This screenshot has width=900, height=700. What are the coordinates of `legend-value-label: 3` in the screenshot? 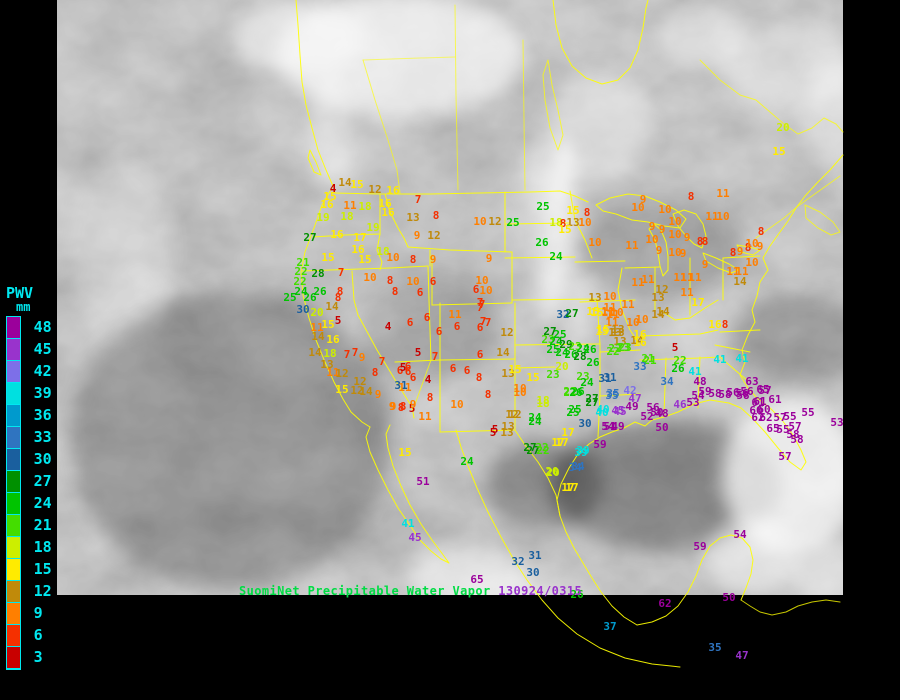 It's located at (38, 657).